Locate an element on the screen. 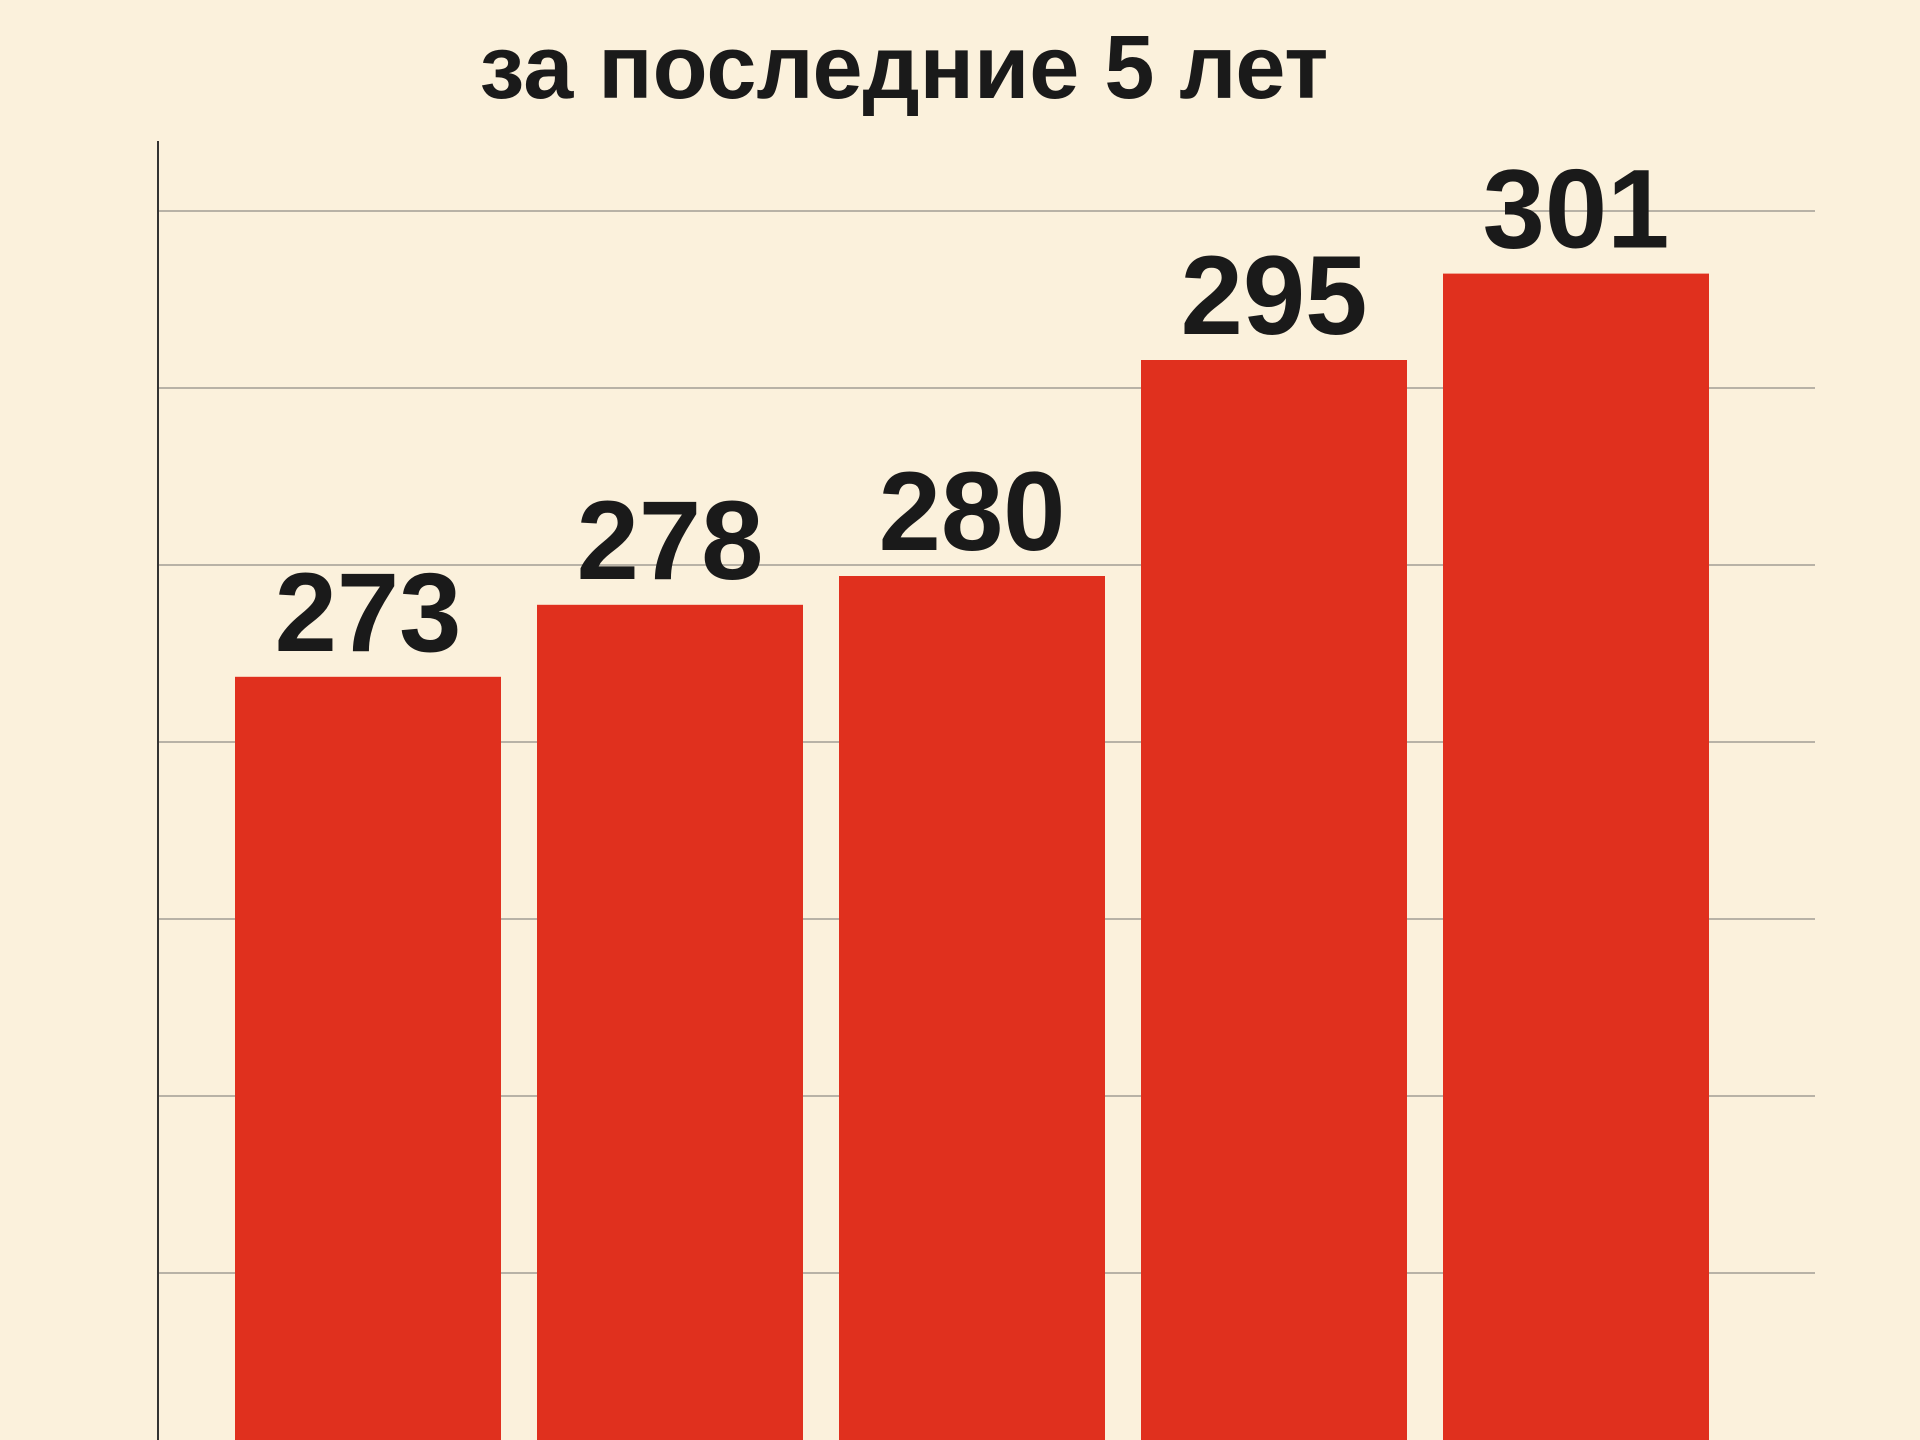 This screenshot has height=1440, width=1920. value-label: 278 is located at coordinates (670, 540).